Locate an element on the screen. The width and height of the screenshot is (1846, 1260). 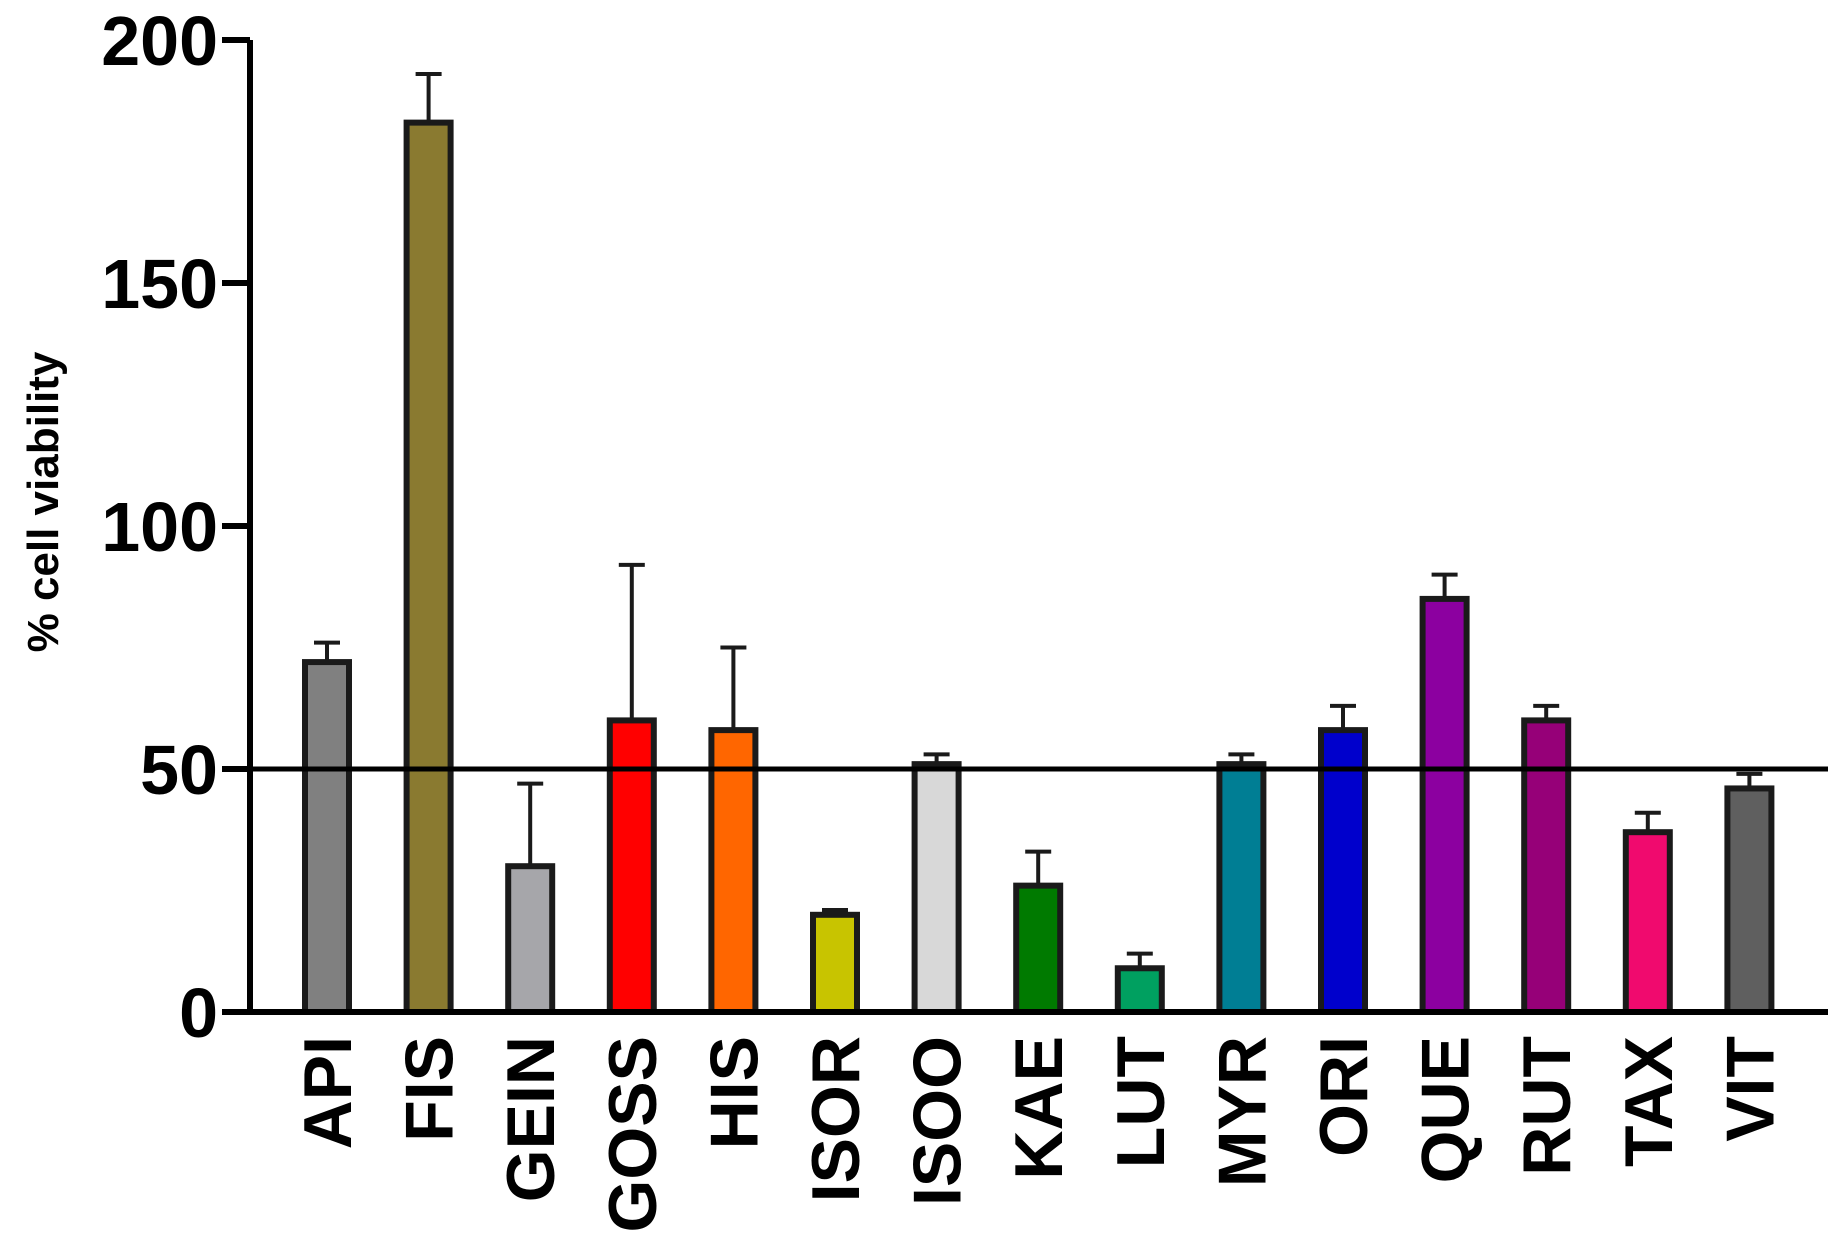
y-tick-label: 100 is located at coordinates (159, 527).